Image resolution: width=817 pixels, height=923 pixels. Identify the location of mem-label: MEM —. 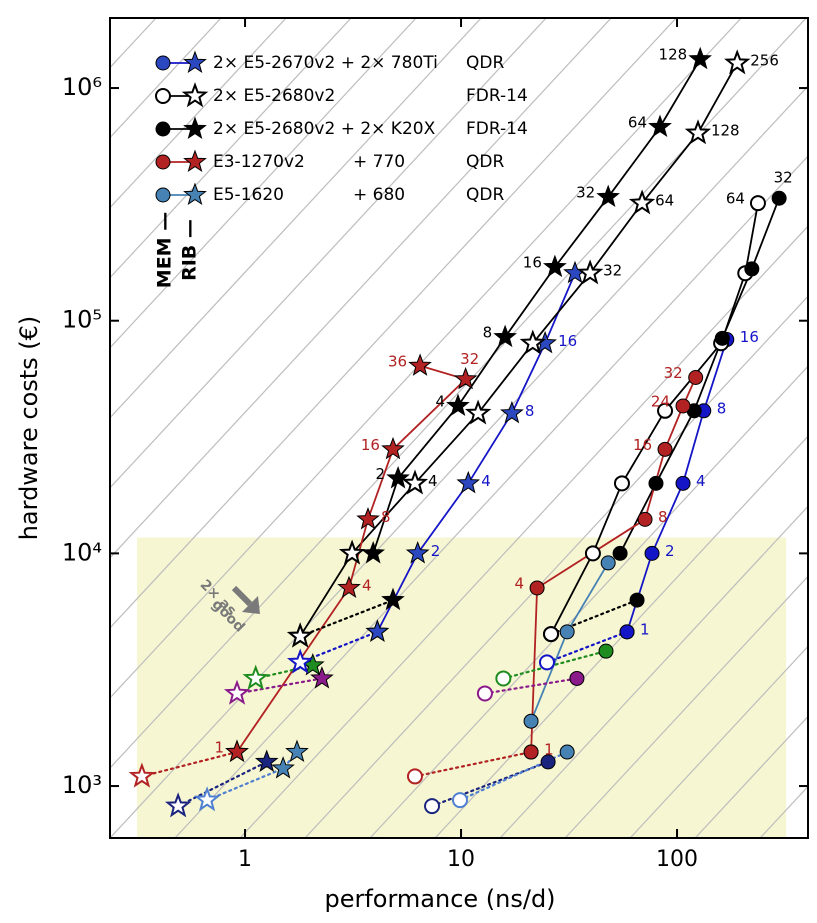
(165, 250).